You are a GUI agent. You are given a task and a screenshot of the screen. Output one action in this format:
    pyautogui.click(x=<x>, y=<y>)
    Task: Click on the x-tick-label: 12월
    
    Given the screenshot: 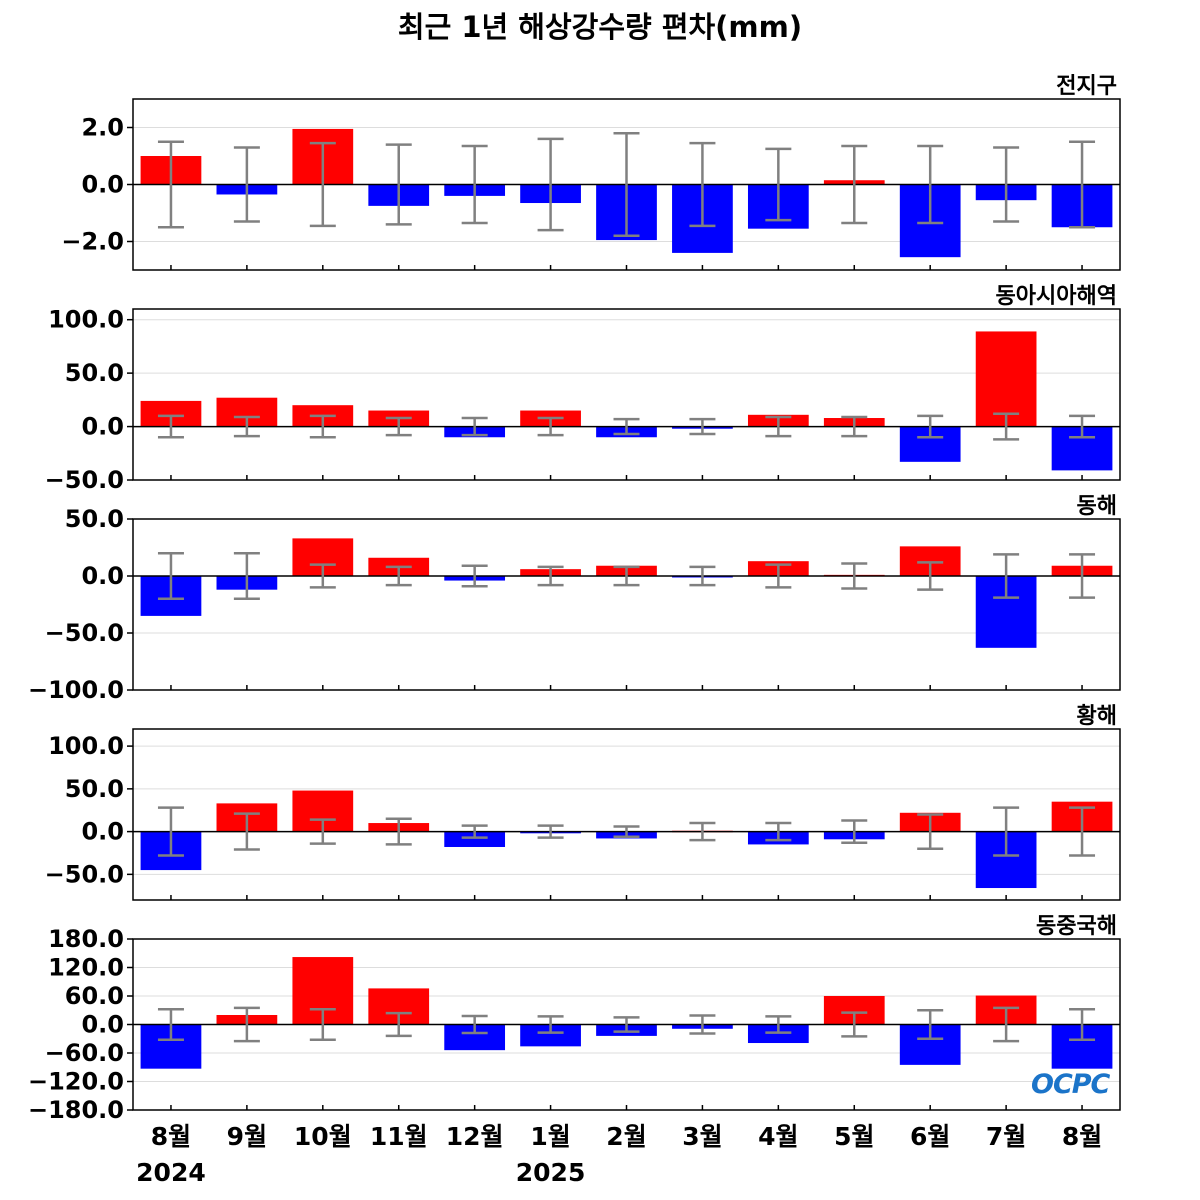 What is the action you would take?
    pyautogui.click(x=475, y=1136)
    